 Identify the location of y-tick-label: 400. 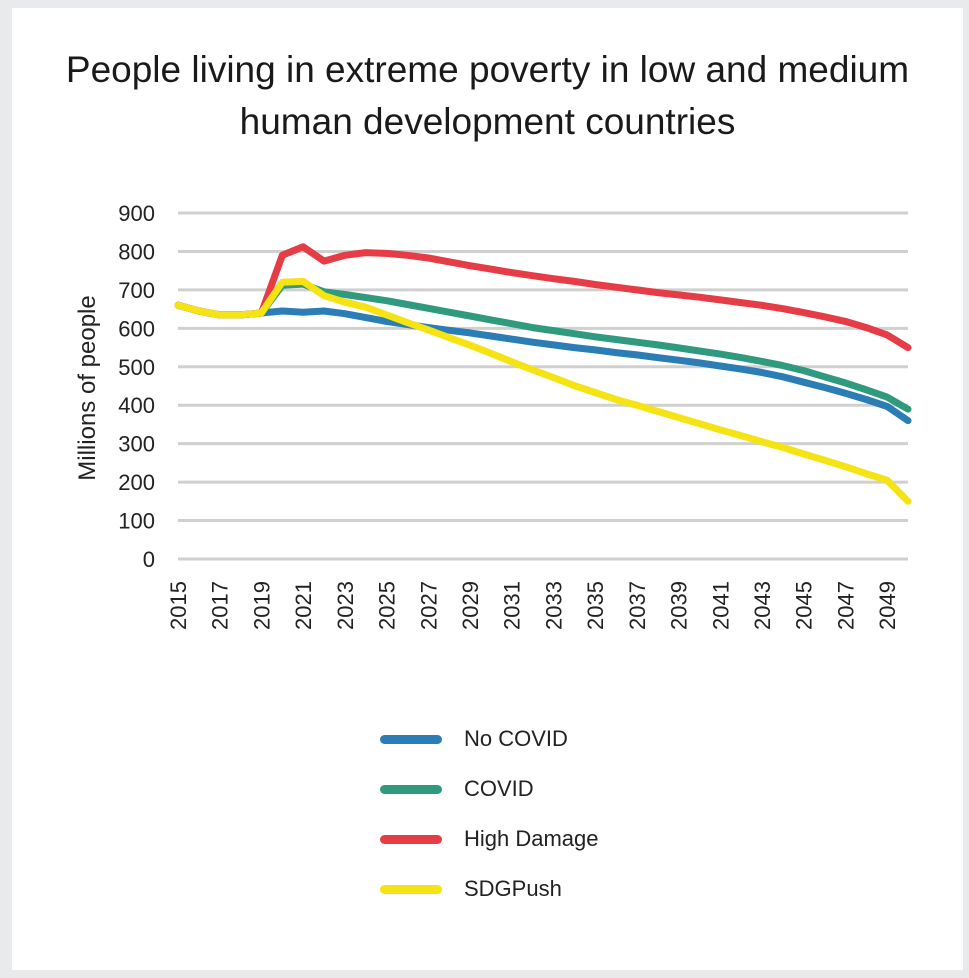
(136, 405).